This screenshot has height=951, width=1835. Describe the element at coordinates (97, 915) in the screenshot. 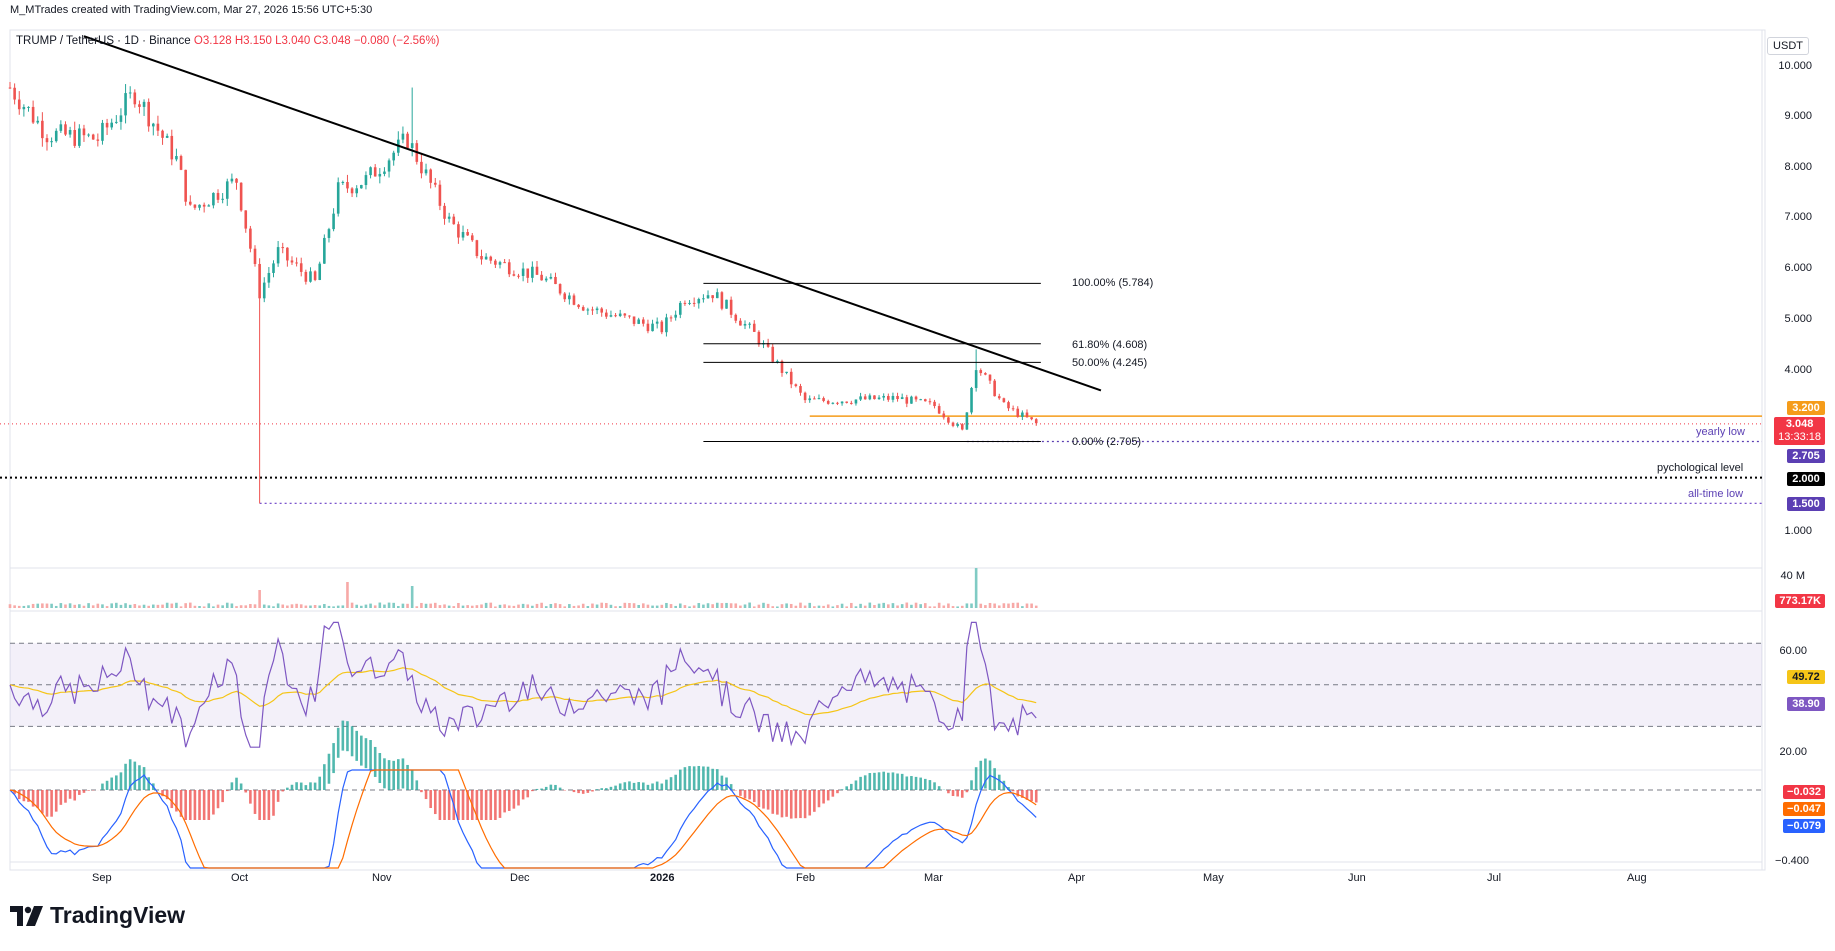

I see `tradingview-logo: TradingView` at that location.